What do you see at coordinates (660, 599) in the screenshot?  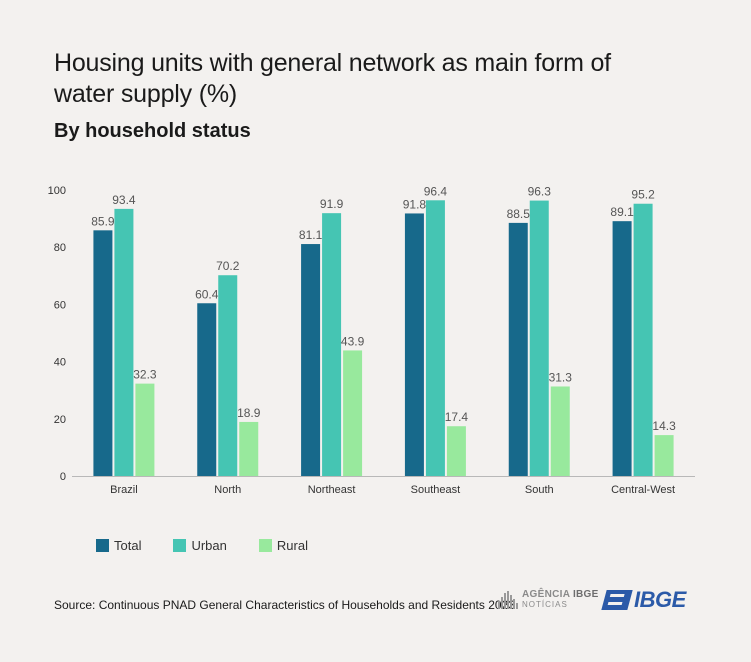 I see `ibge-logo-text: IBGE` at bounding box center [660, 599].